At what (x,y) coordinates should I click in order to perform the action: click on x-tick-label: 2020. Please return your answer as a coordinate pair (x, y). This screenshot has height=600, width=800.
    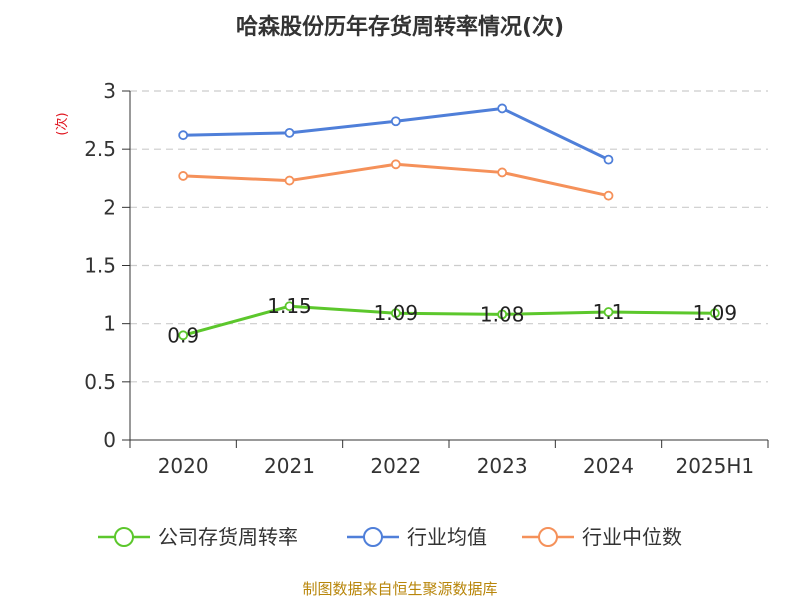
    Looking at the image, I should click on (183, 466).